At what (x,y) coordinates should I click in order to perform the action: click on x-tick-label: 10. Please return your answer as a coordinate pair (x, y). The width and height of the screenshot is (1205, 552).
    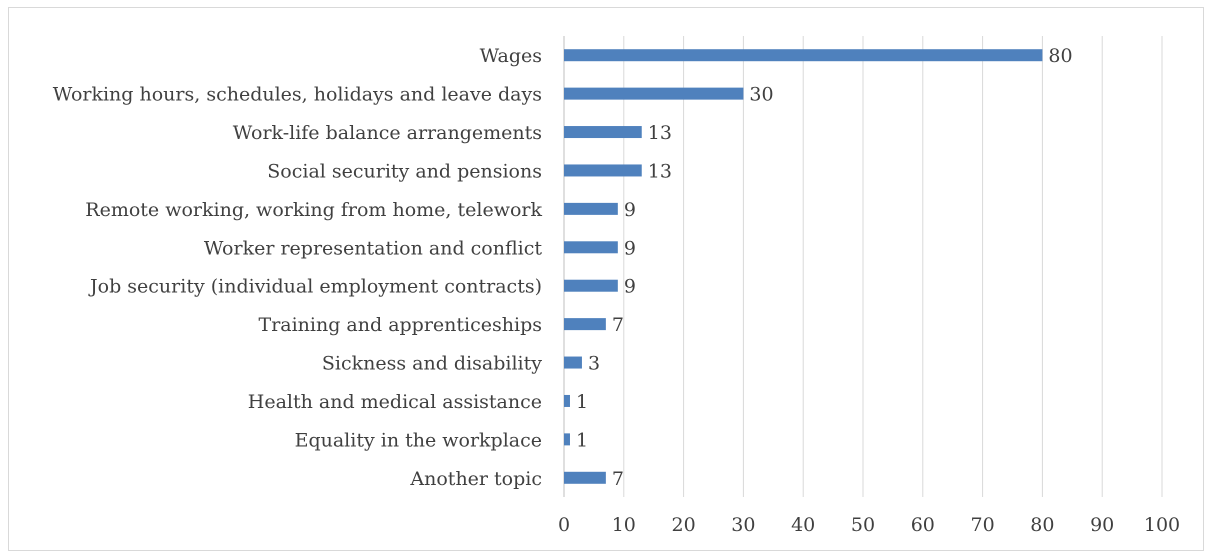
    Looking at the image, I should click on (624, 525).